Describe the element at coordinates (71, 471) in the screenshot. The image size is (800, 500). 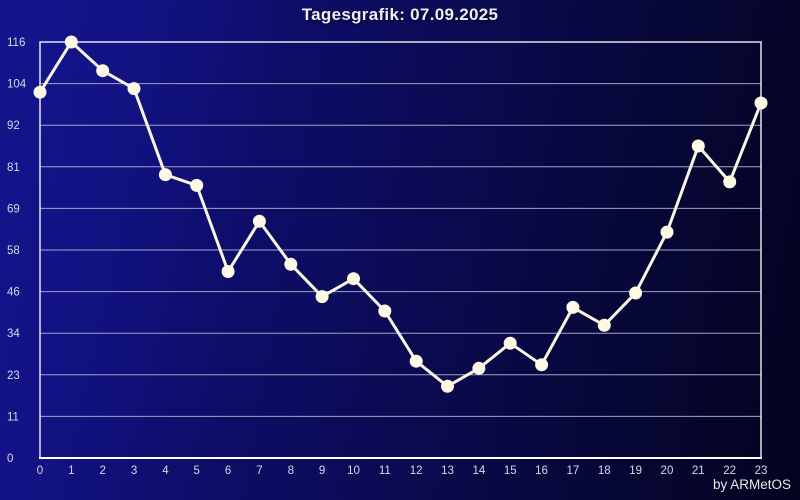
I see `x-axis-tick-label: 1` at that location.